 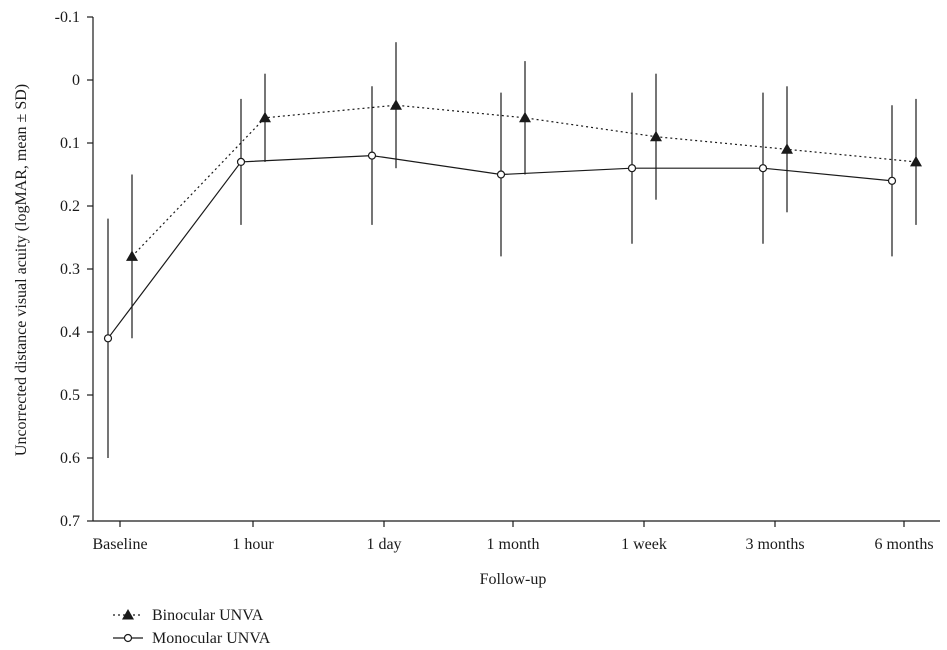 I want to click on y-tick-label: 0.1, so click(x=70, y=143).